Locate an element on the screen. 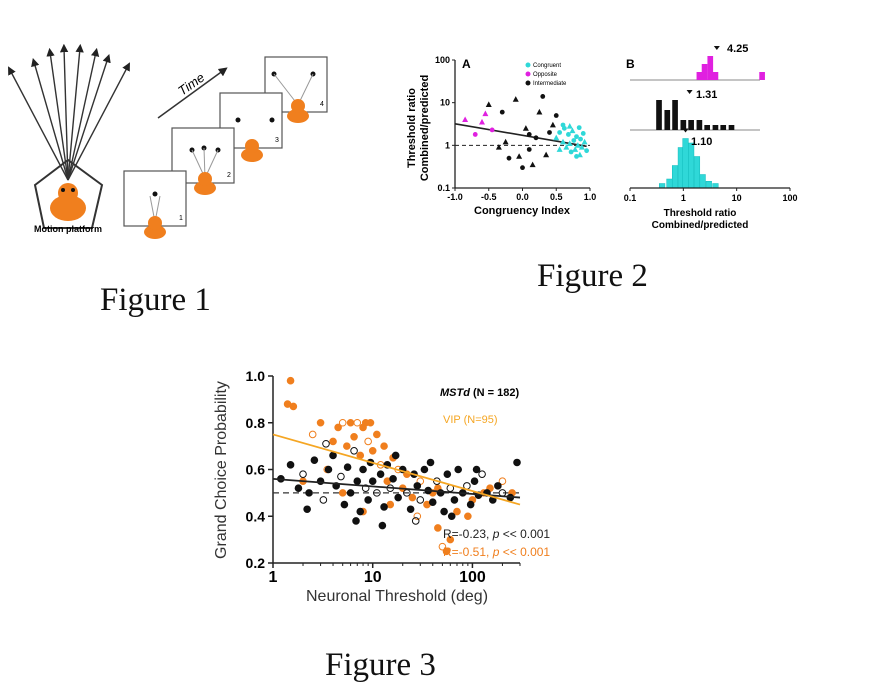 This screenshot has height=685, width=892. figure2a-ylabel-line2: Combined/predicted is located at coordinates (425, 128).